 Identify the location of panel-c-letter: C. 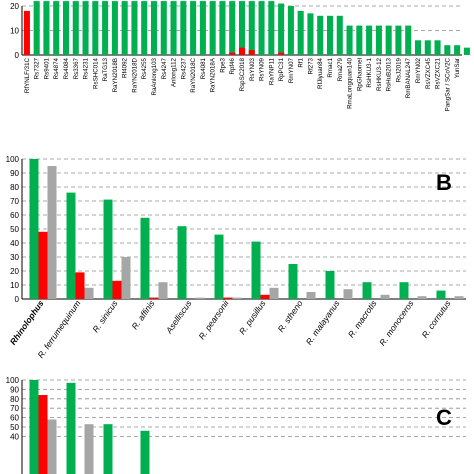
(444, 417).